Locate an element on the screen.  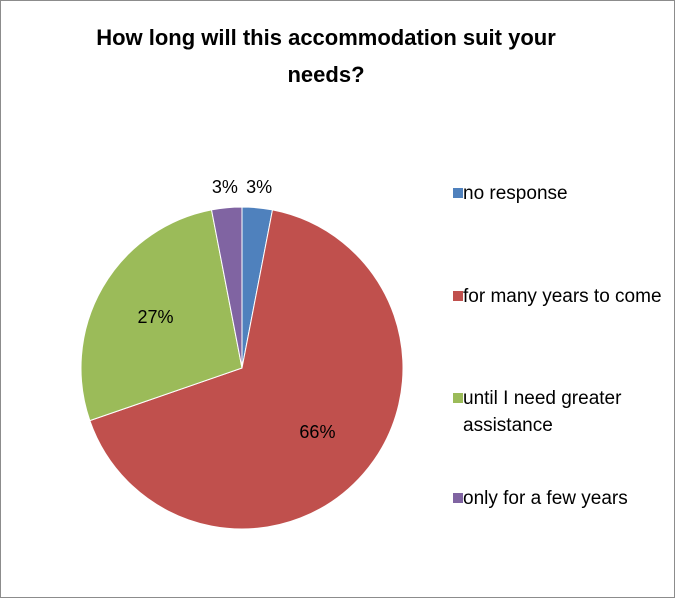
data-label: 27% is located at coordinates (156, 317).